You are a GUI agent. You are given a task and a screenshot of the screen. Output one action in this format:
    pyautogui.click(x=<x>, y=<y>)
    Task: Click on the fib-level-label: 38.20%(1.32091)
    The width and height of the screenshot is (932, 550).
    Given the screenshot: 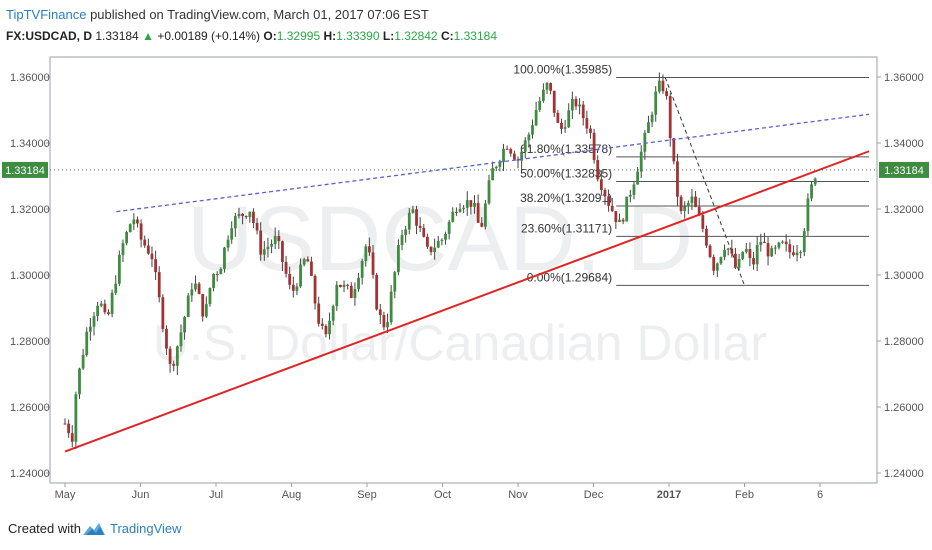 What is the action you would take?
    pyautogui.click(x=566, y=198)
    